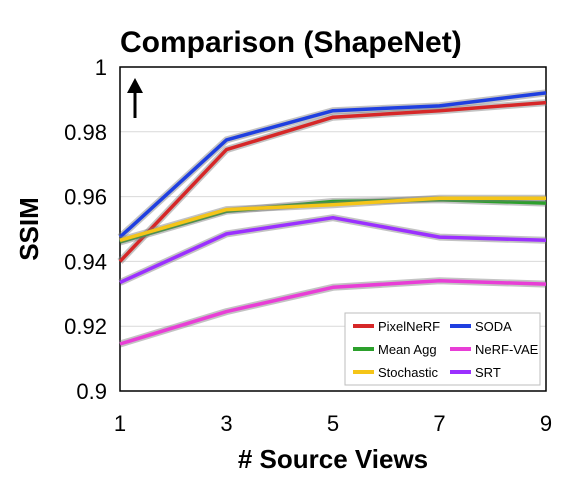 The image size is (578, 483). I want to click on y-tick-label: 0.98, so click(85, 132).